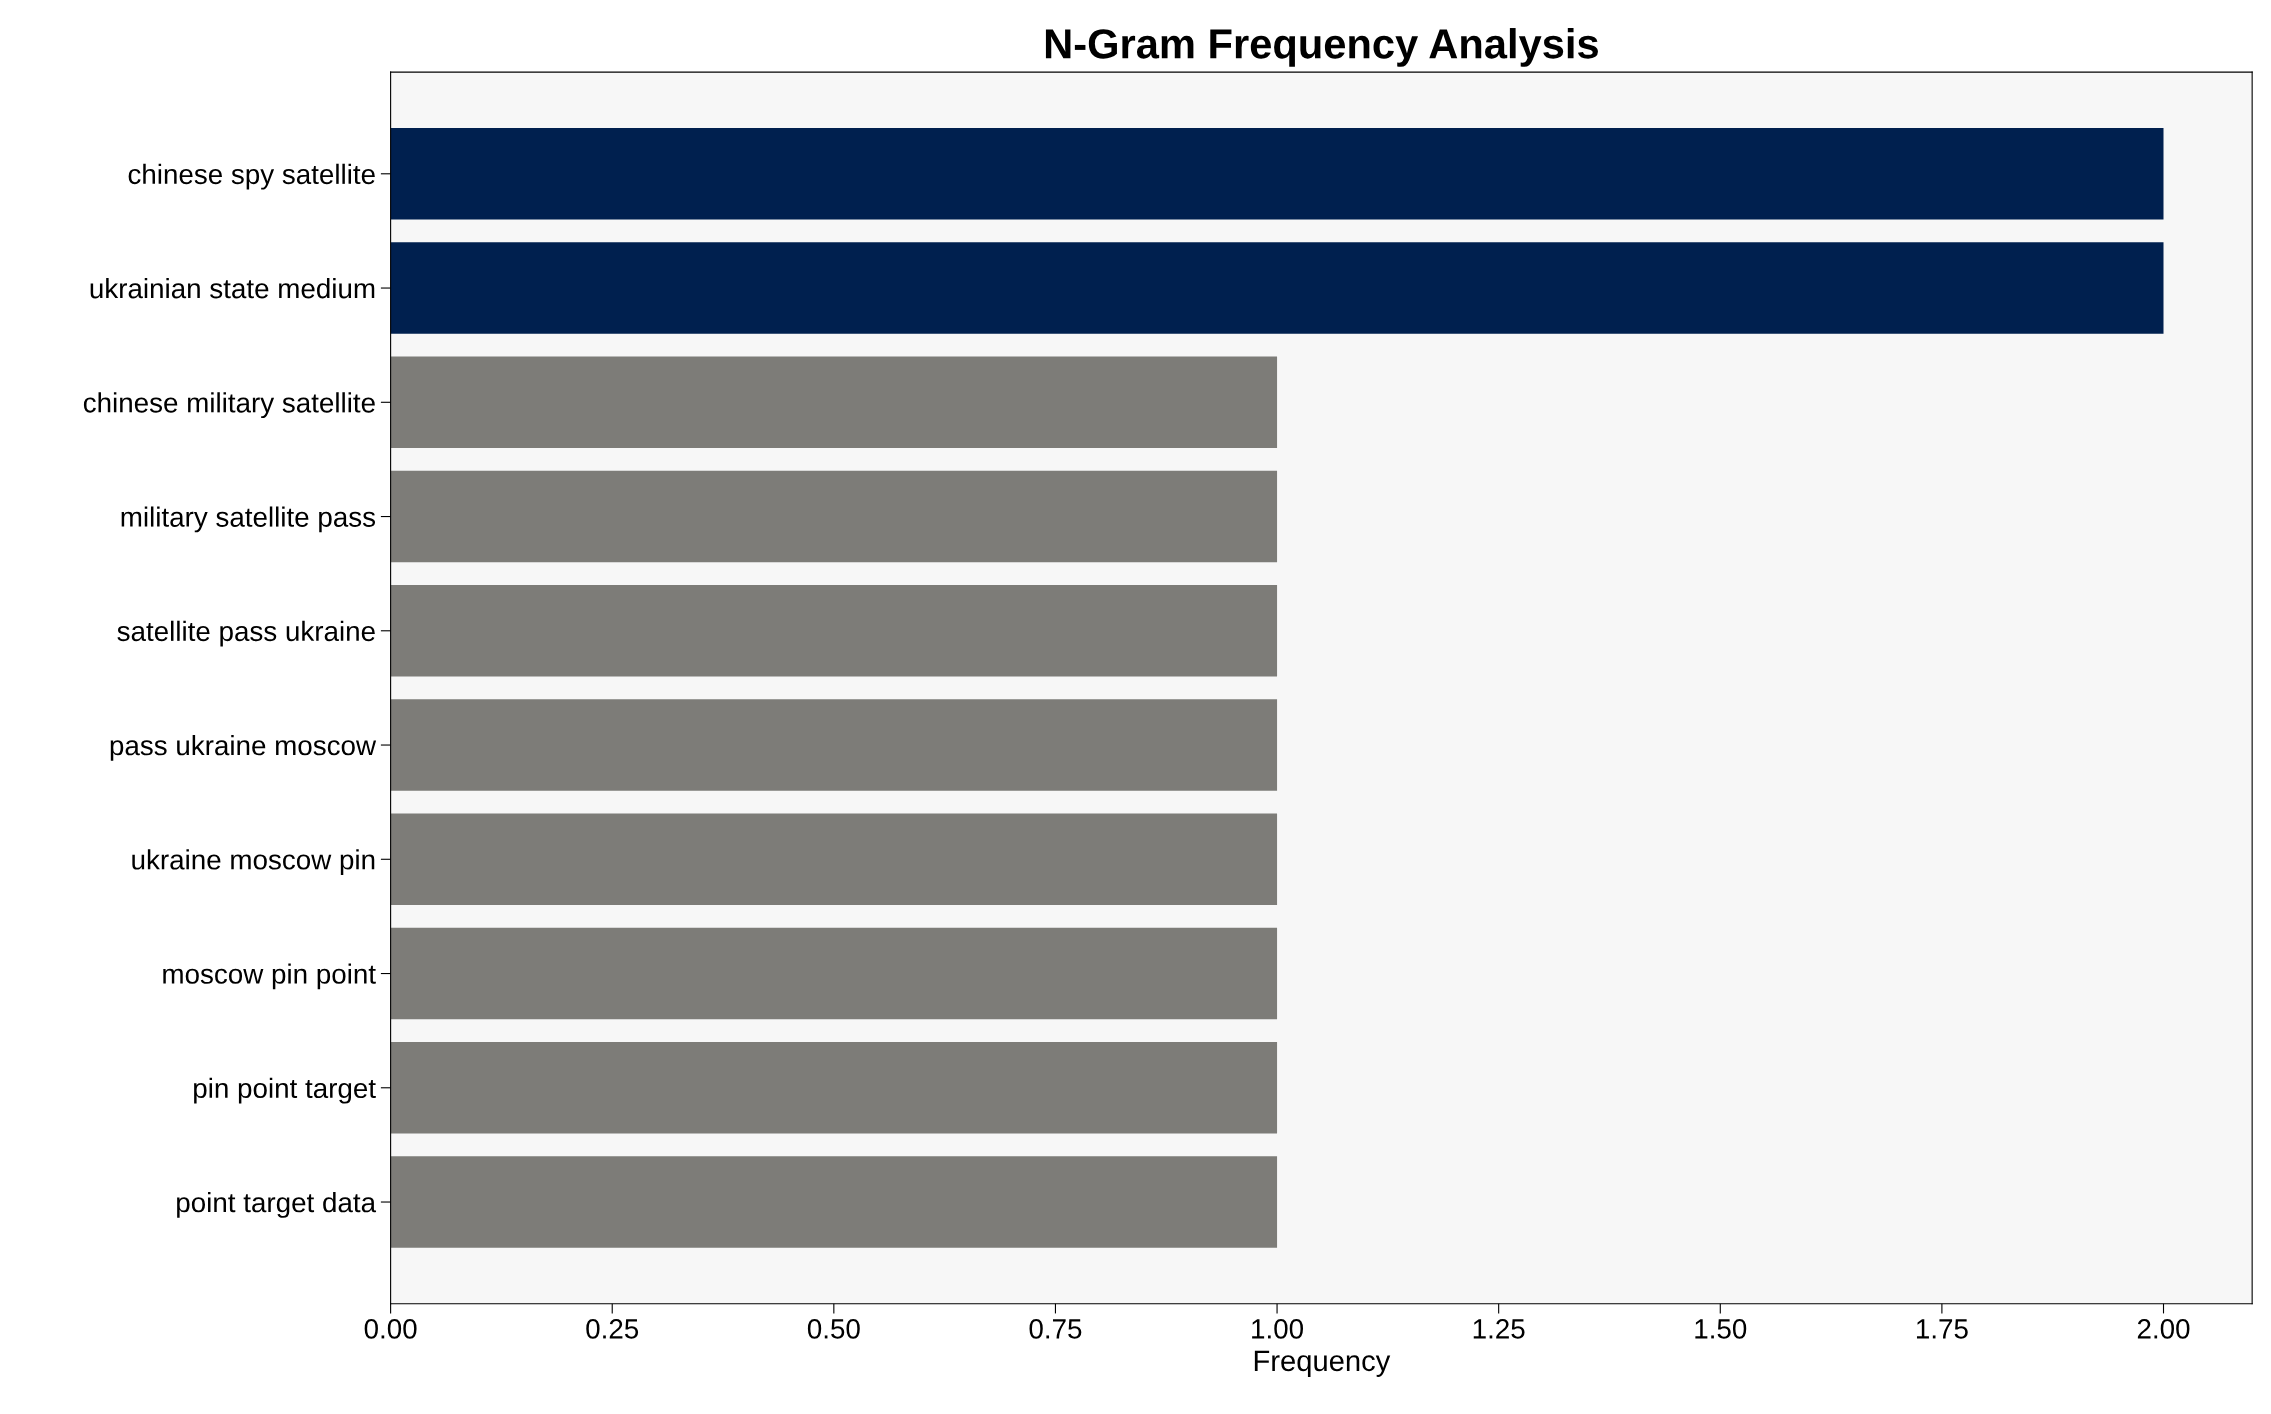 Image resolution: width=2271 pixels, height=1414 pixels. What do you see at coordinates (1321, 47) in the screenshot?
I see `chart-title: N-Gram Frequency Analysis` at bounding box center [1321, 47].